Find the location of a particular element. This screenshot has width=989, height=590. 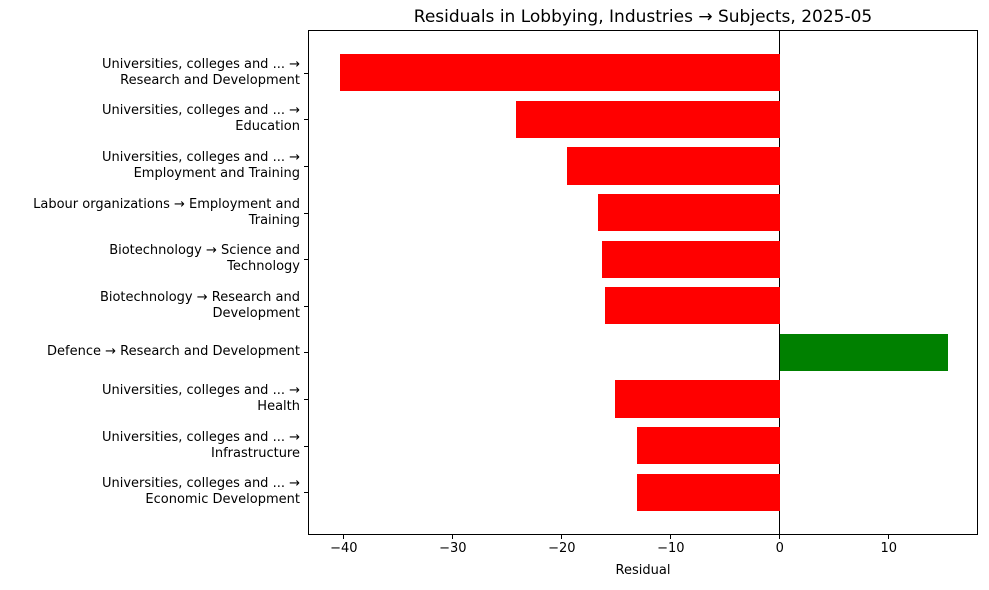

y-tick-label-5: Biotechnology → Research and Development is located at coordinates (199, 305).